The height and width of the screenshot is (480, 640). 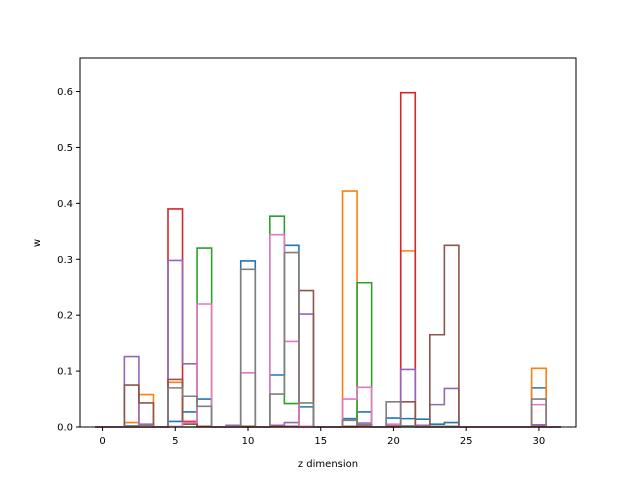 I want to click on y-axis: 0.0 0.1 0.2 0.3 0.4 0.5 0.6, so click(x=68, y=260).